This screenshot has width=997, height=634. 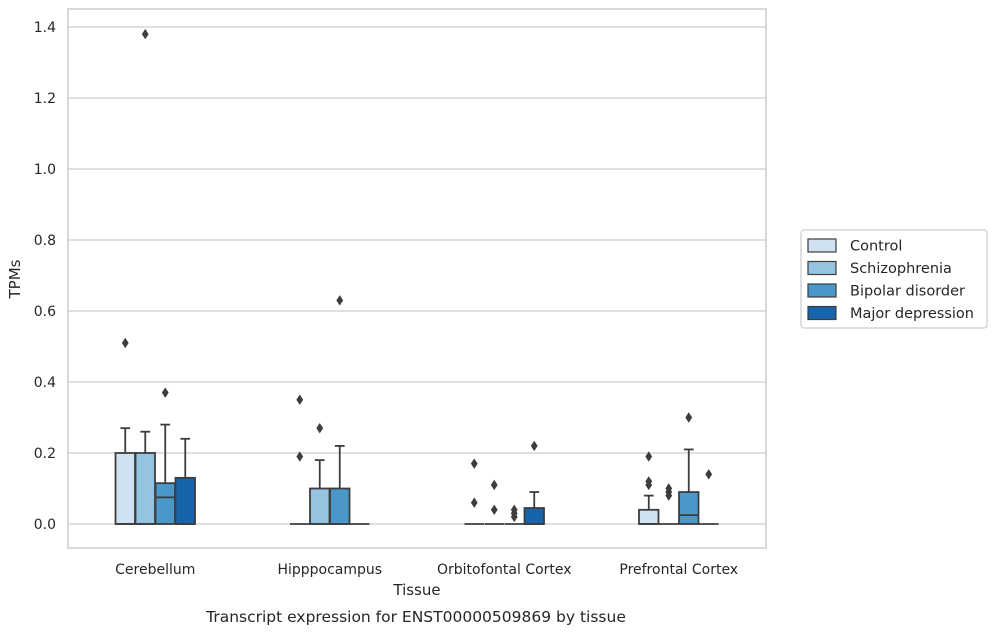 I want to click on y-tick-label: 0.6, so click(x=45, y=312).